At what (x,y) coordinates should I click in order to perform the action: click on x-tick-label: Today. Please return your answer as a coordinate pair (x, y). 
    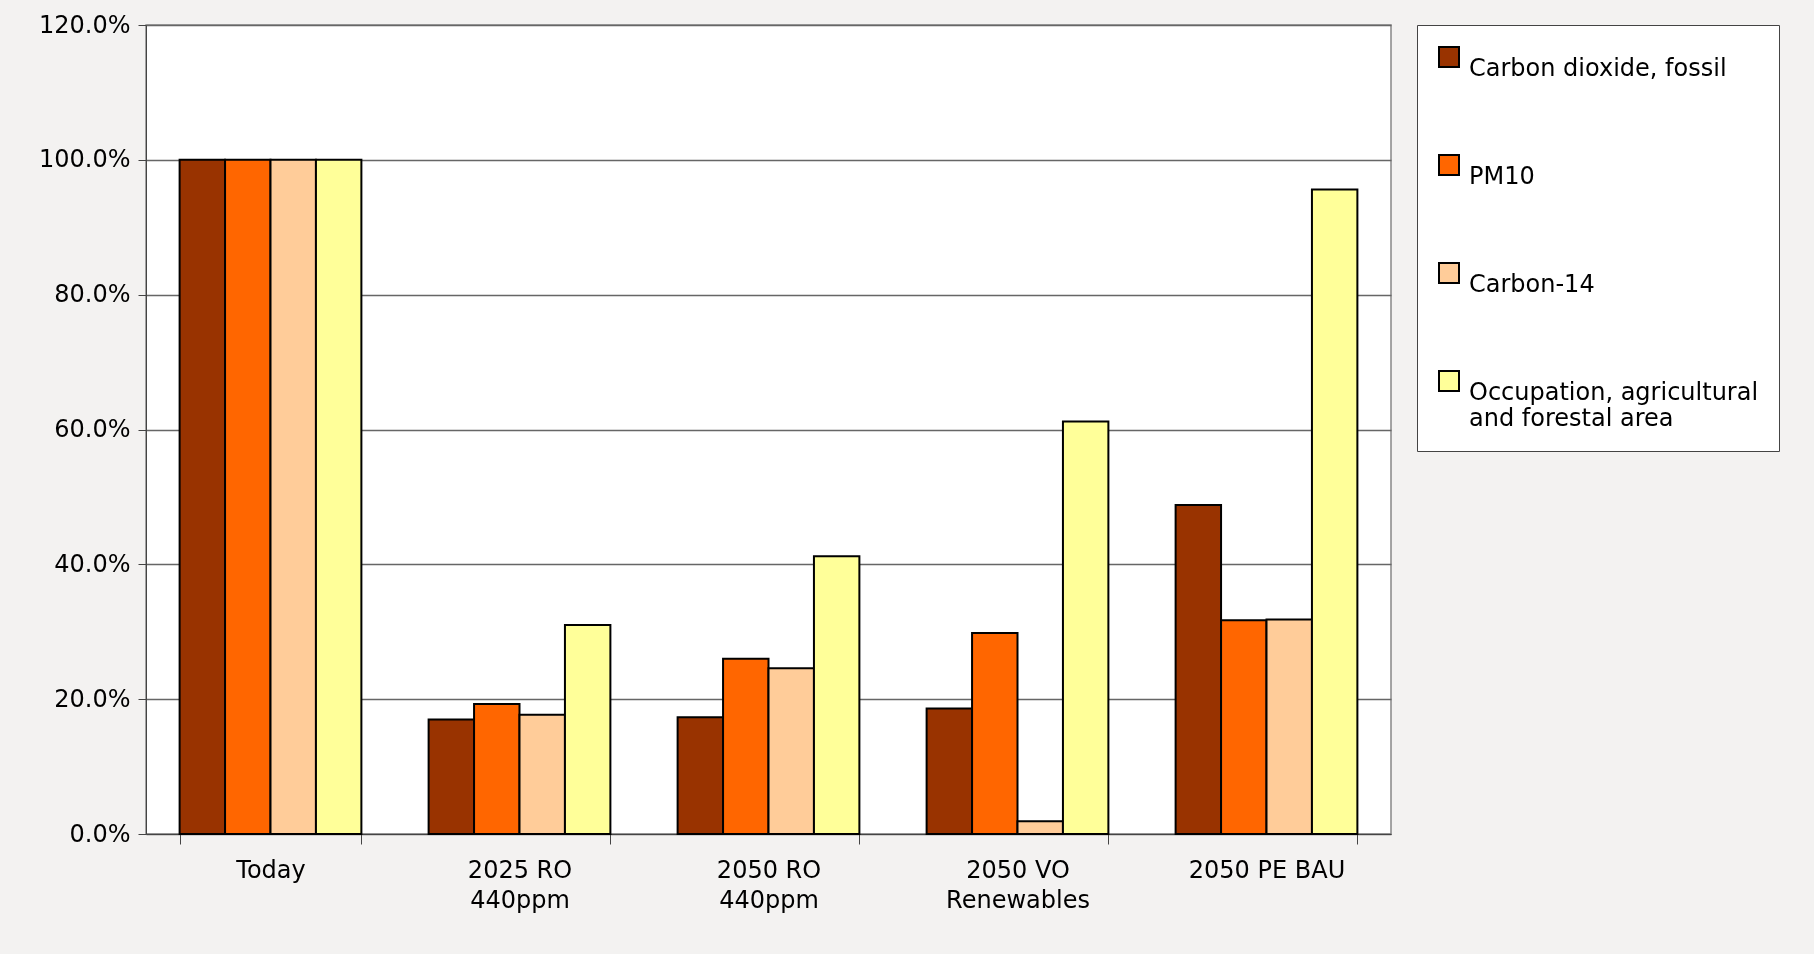
    Looking at the image, I should click on (270, 869).